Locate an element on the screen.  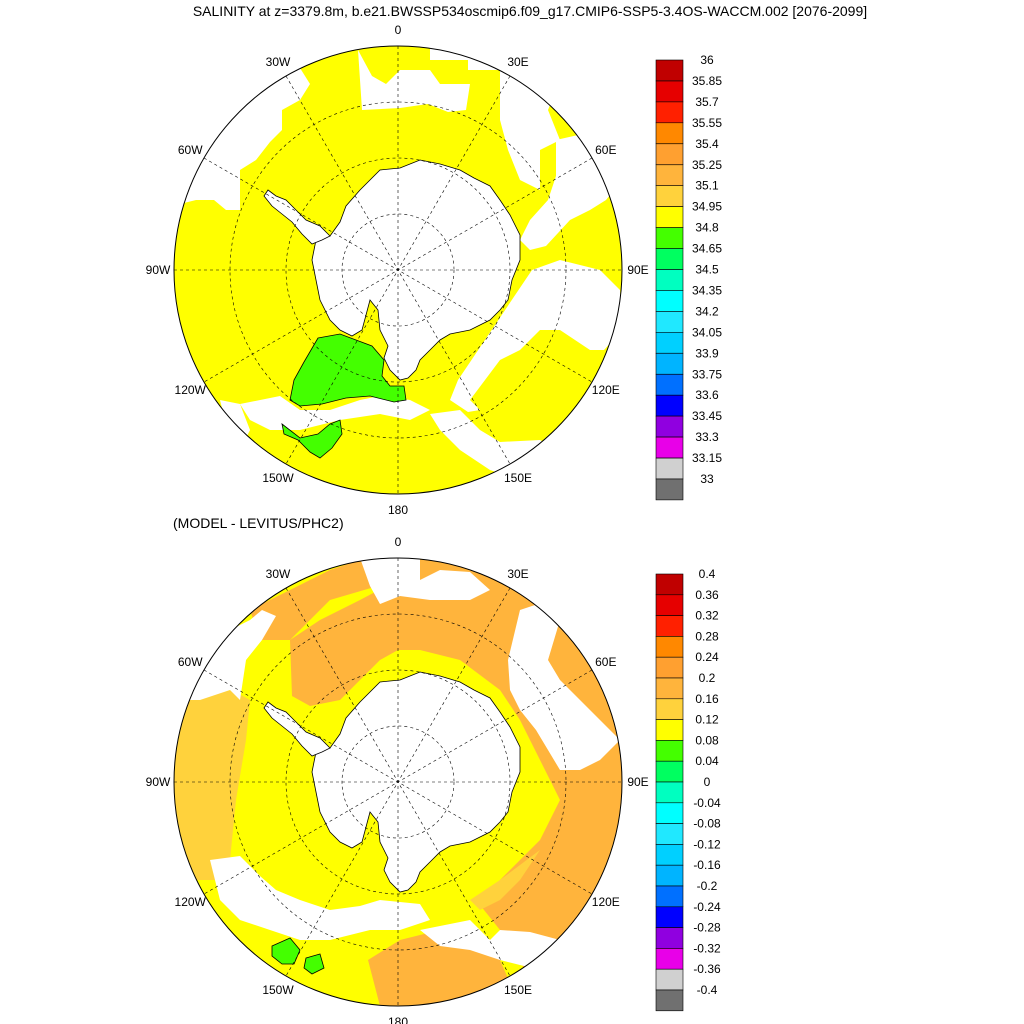
colorbar-tick-label: 34.65 is located at coordinates (707, 249).